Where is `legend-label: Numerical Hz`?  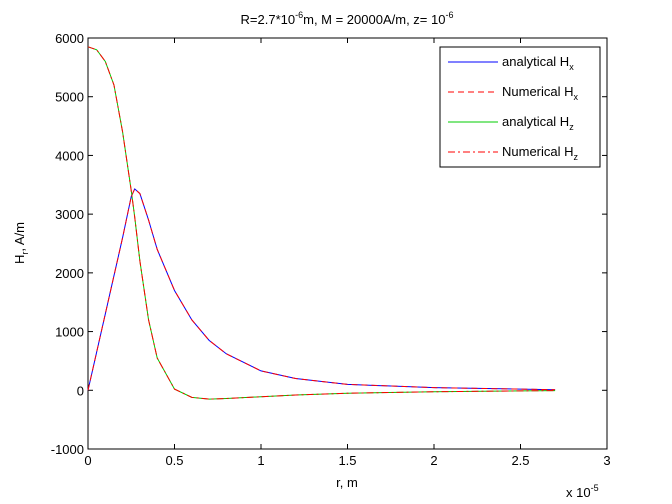
legend-label: Numerical Hz is located at coordinates (540, 153).